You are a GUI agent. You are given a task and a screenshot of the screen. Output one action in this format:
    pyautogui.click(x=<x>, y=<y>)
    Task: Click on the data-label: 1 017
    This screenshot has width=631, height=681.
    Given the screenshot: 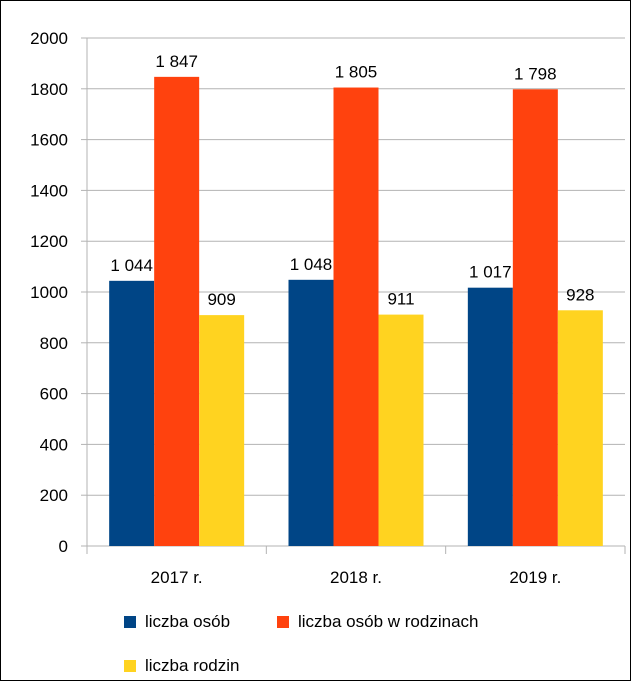 What is the action you would take?
    pyautogui.click(x=490, y=272)
    